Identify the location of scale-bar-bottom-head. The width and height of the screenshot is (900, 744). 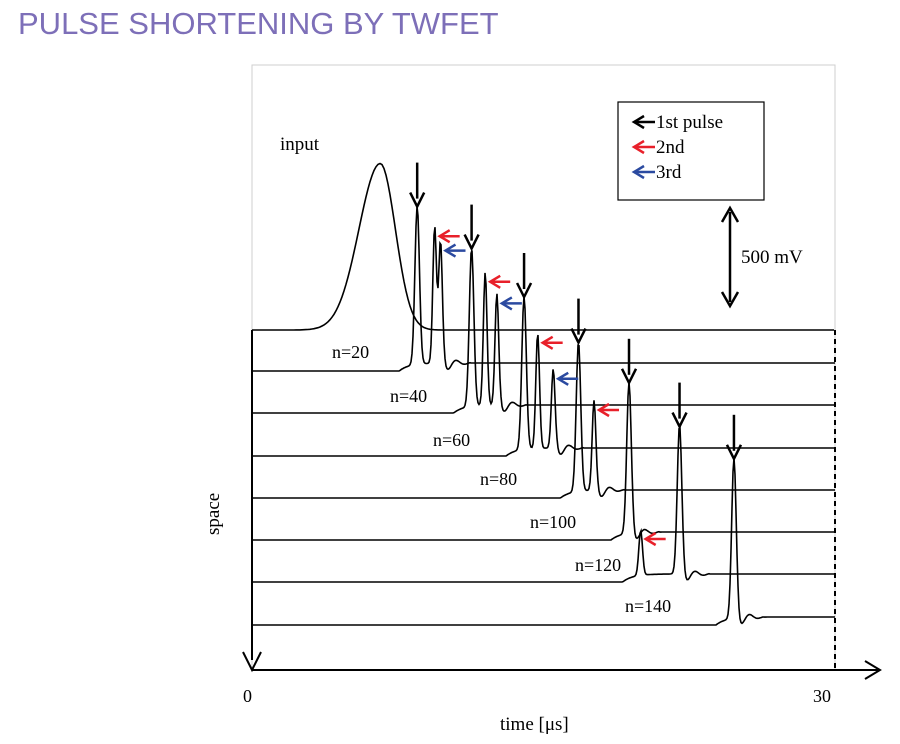
(730, 300).